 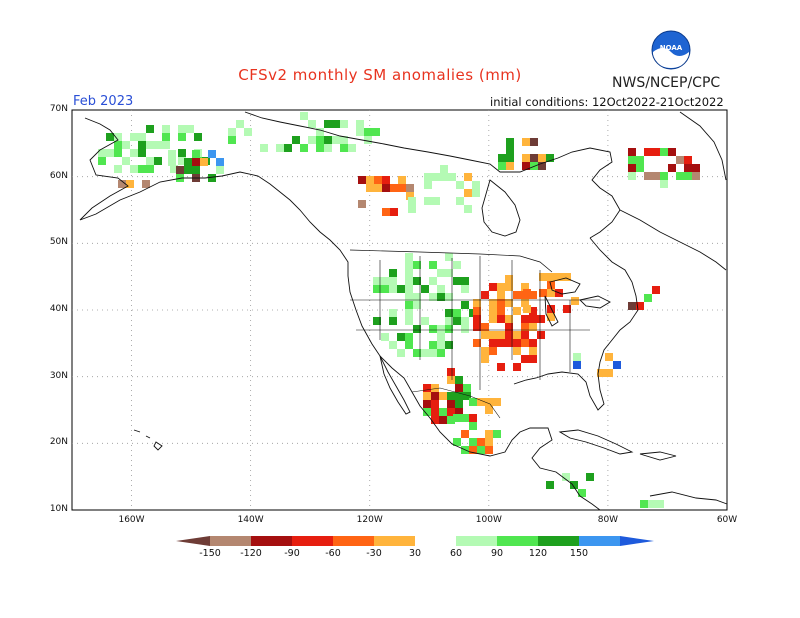 What do you see at coordinates (58, 175) in the screenshot?
I see `latitude-label: 60N` at bounding box center [58, 175].